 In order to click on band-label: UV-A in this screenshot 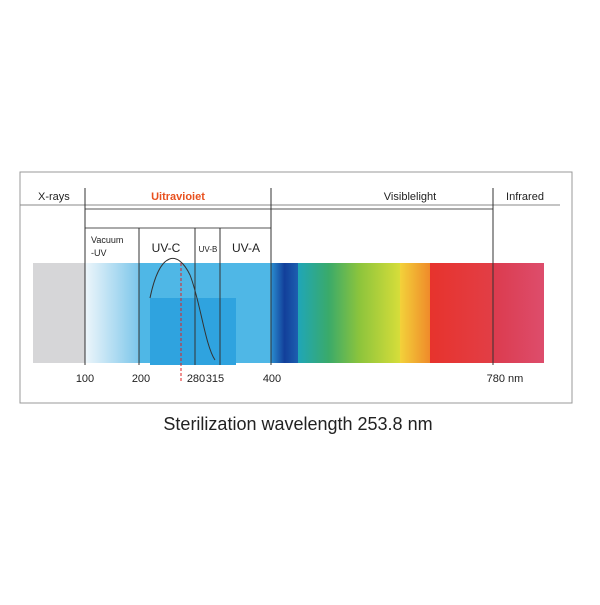, I will do `click(246, 248)`.